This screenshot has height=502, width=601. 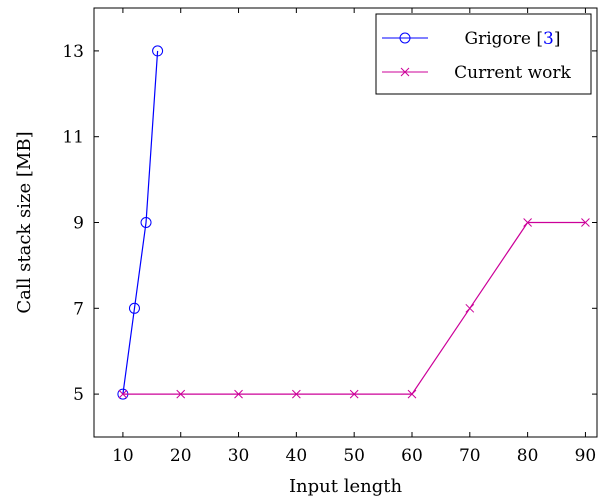 I want to click on legend-label-grigore: Grigore [3], so click(x=513, y=39).